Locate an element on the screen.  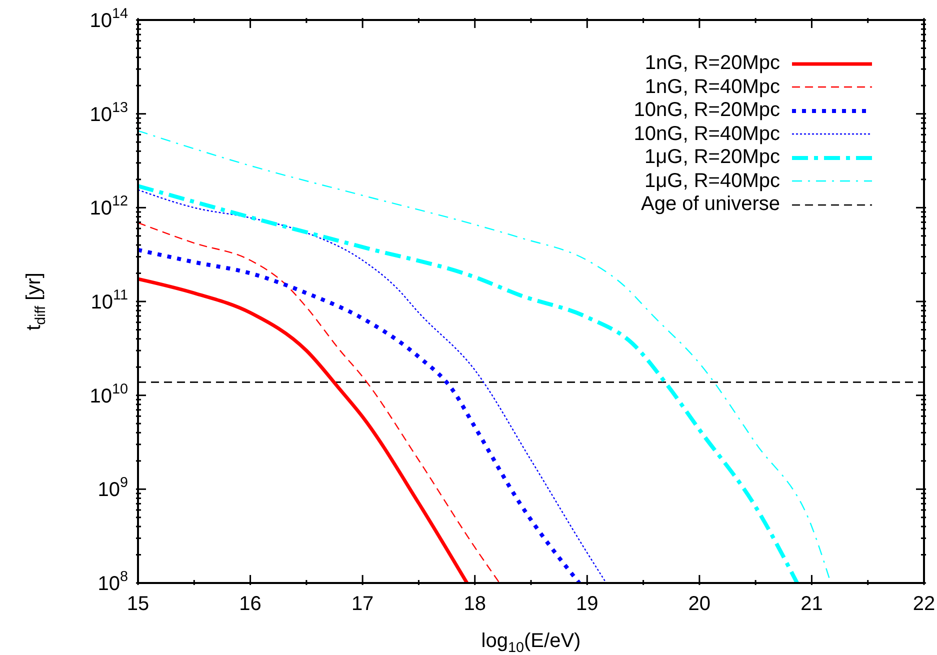
x-tick-label: 22 is located at coordinates (924, 604).